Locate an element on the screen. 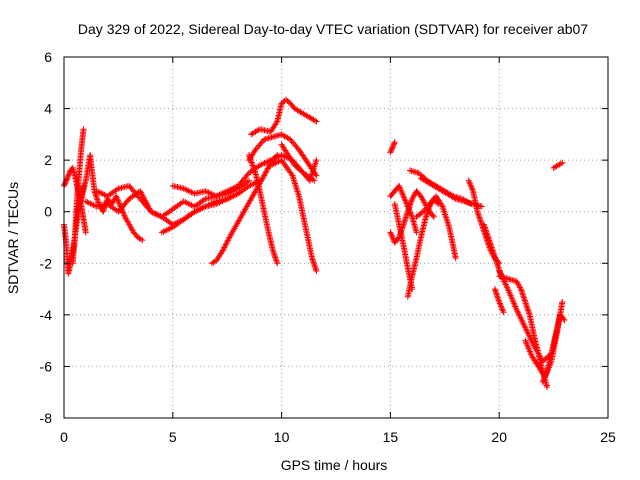 The image size is (640, 480). y-tick-label: 0 is located at coordinates (48, 212).